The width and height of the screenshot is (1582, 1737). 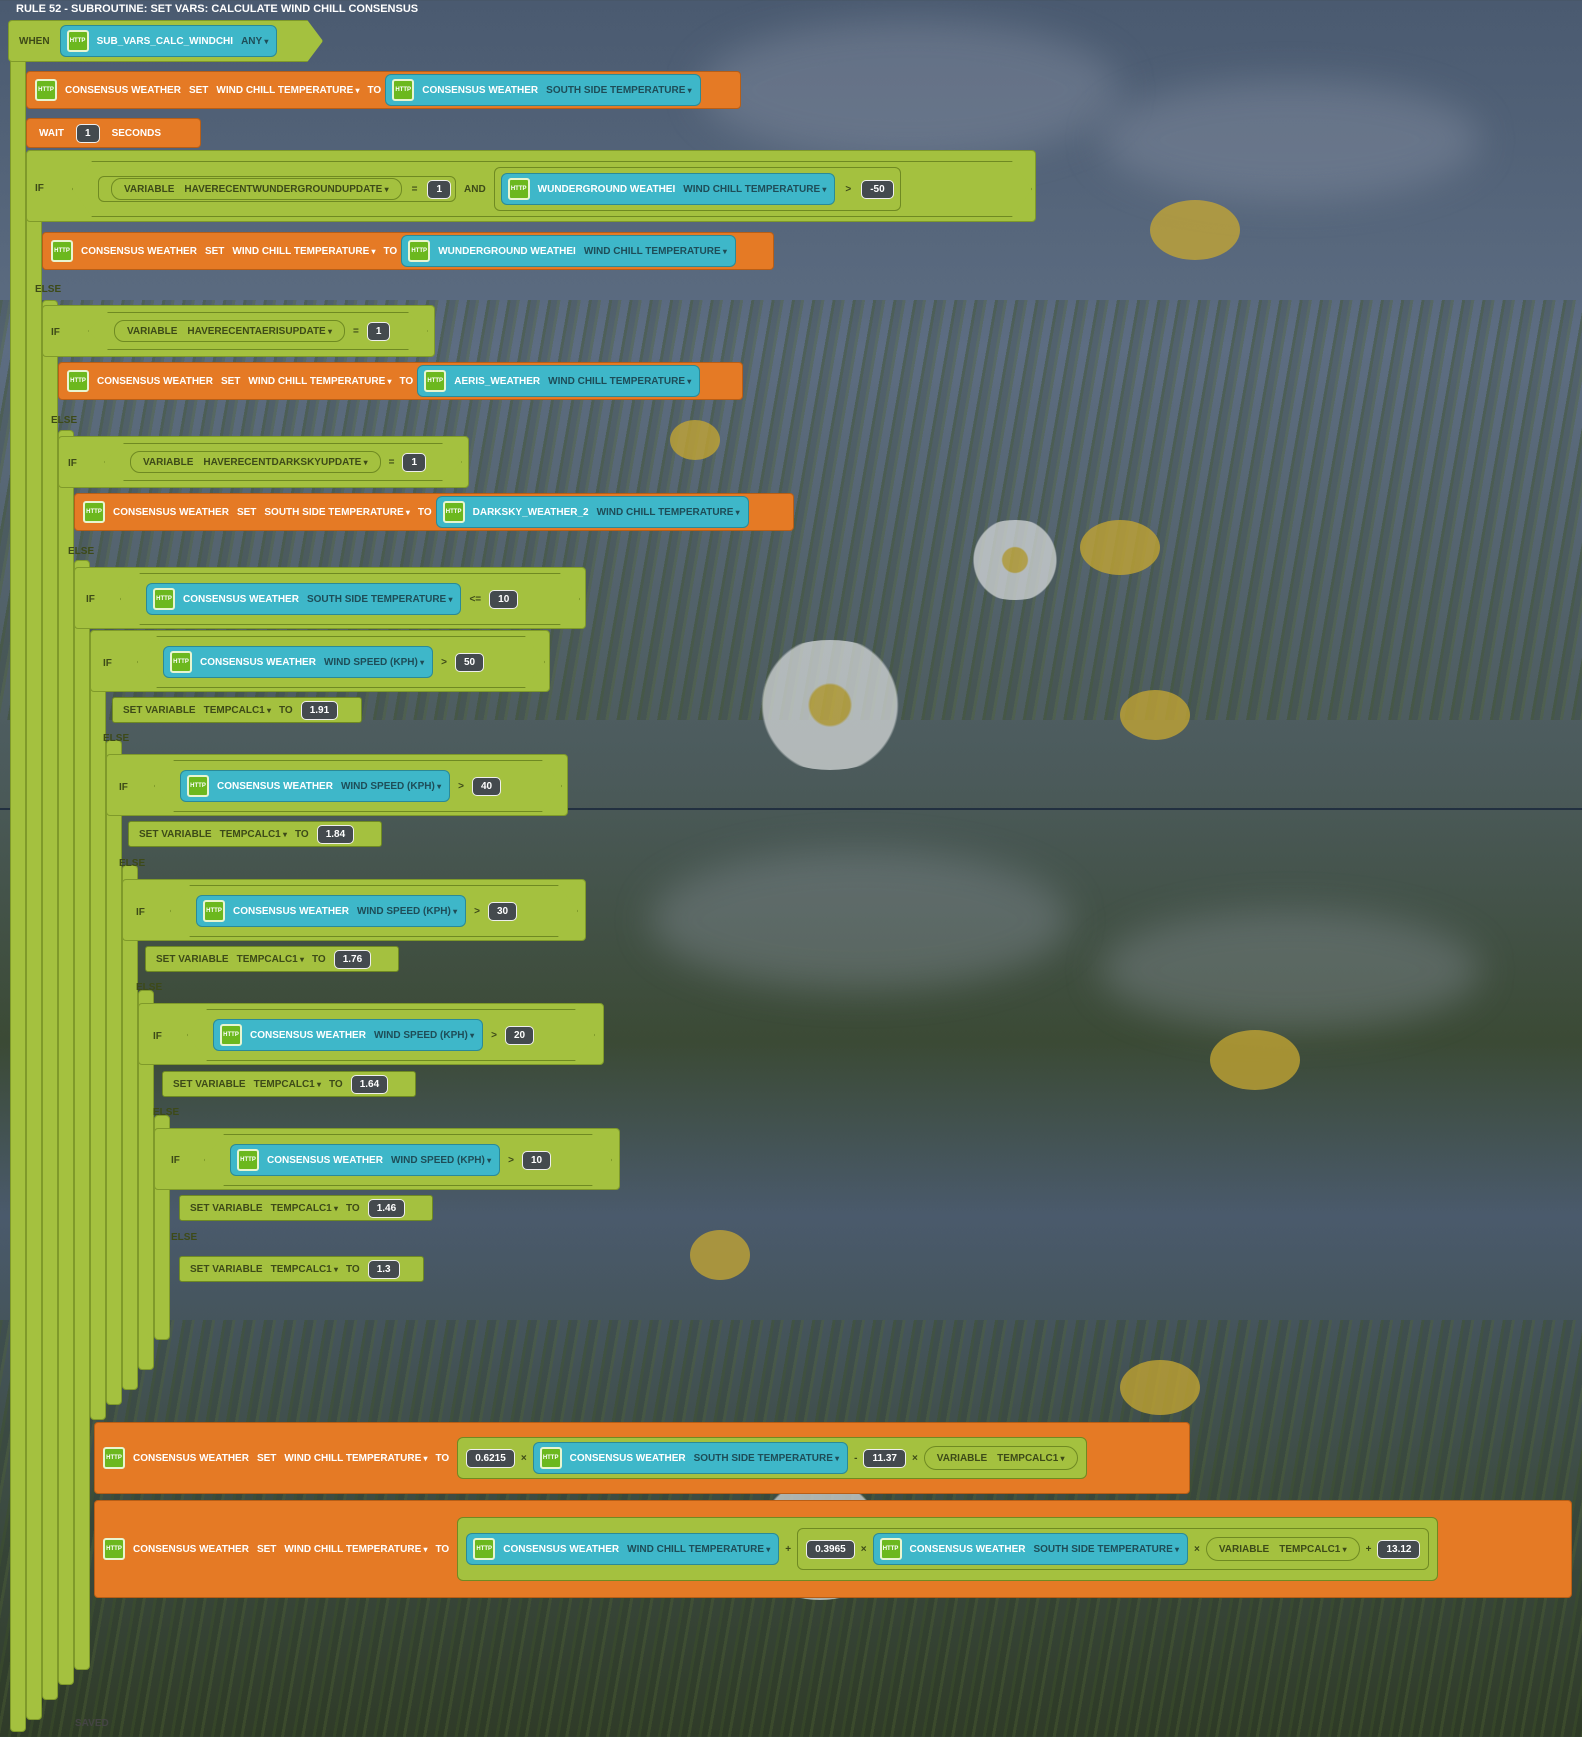 What do you see at coordinates (335, 834) in the screenshot?
I see `value-field: 1.84` at bounding box center [335, 834].